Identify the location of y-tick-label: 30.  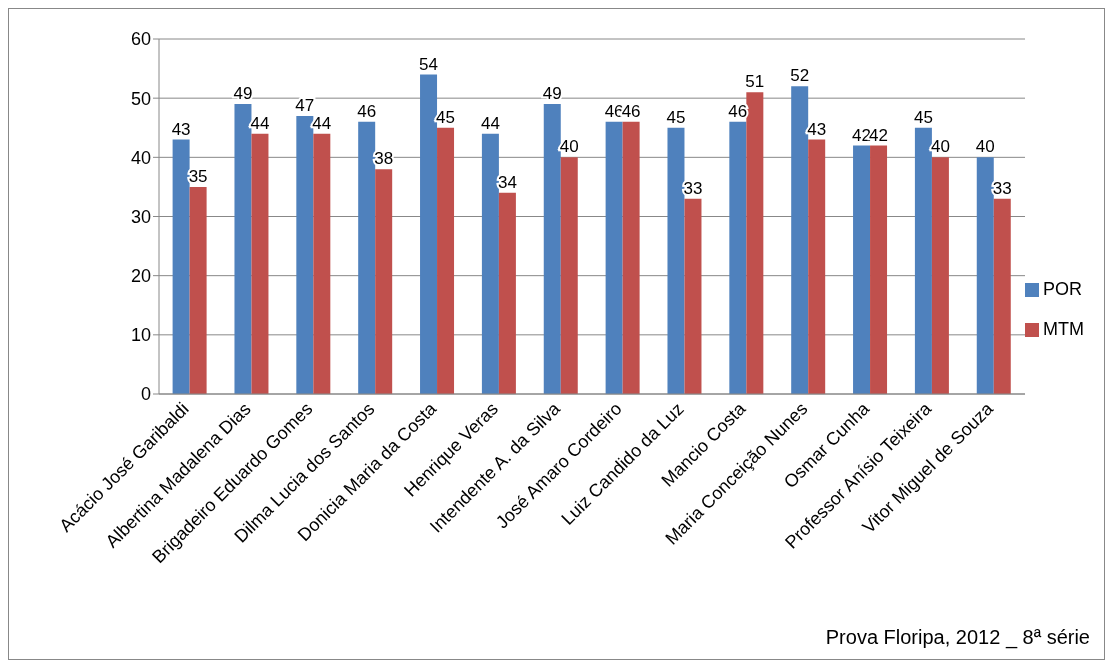
(140, 216).